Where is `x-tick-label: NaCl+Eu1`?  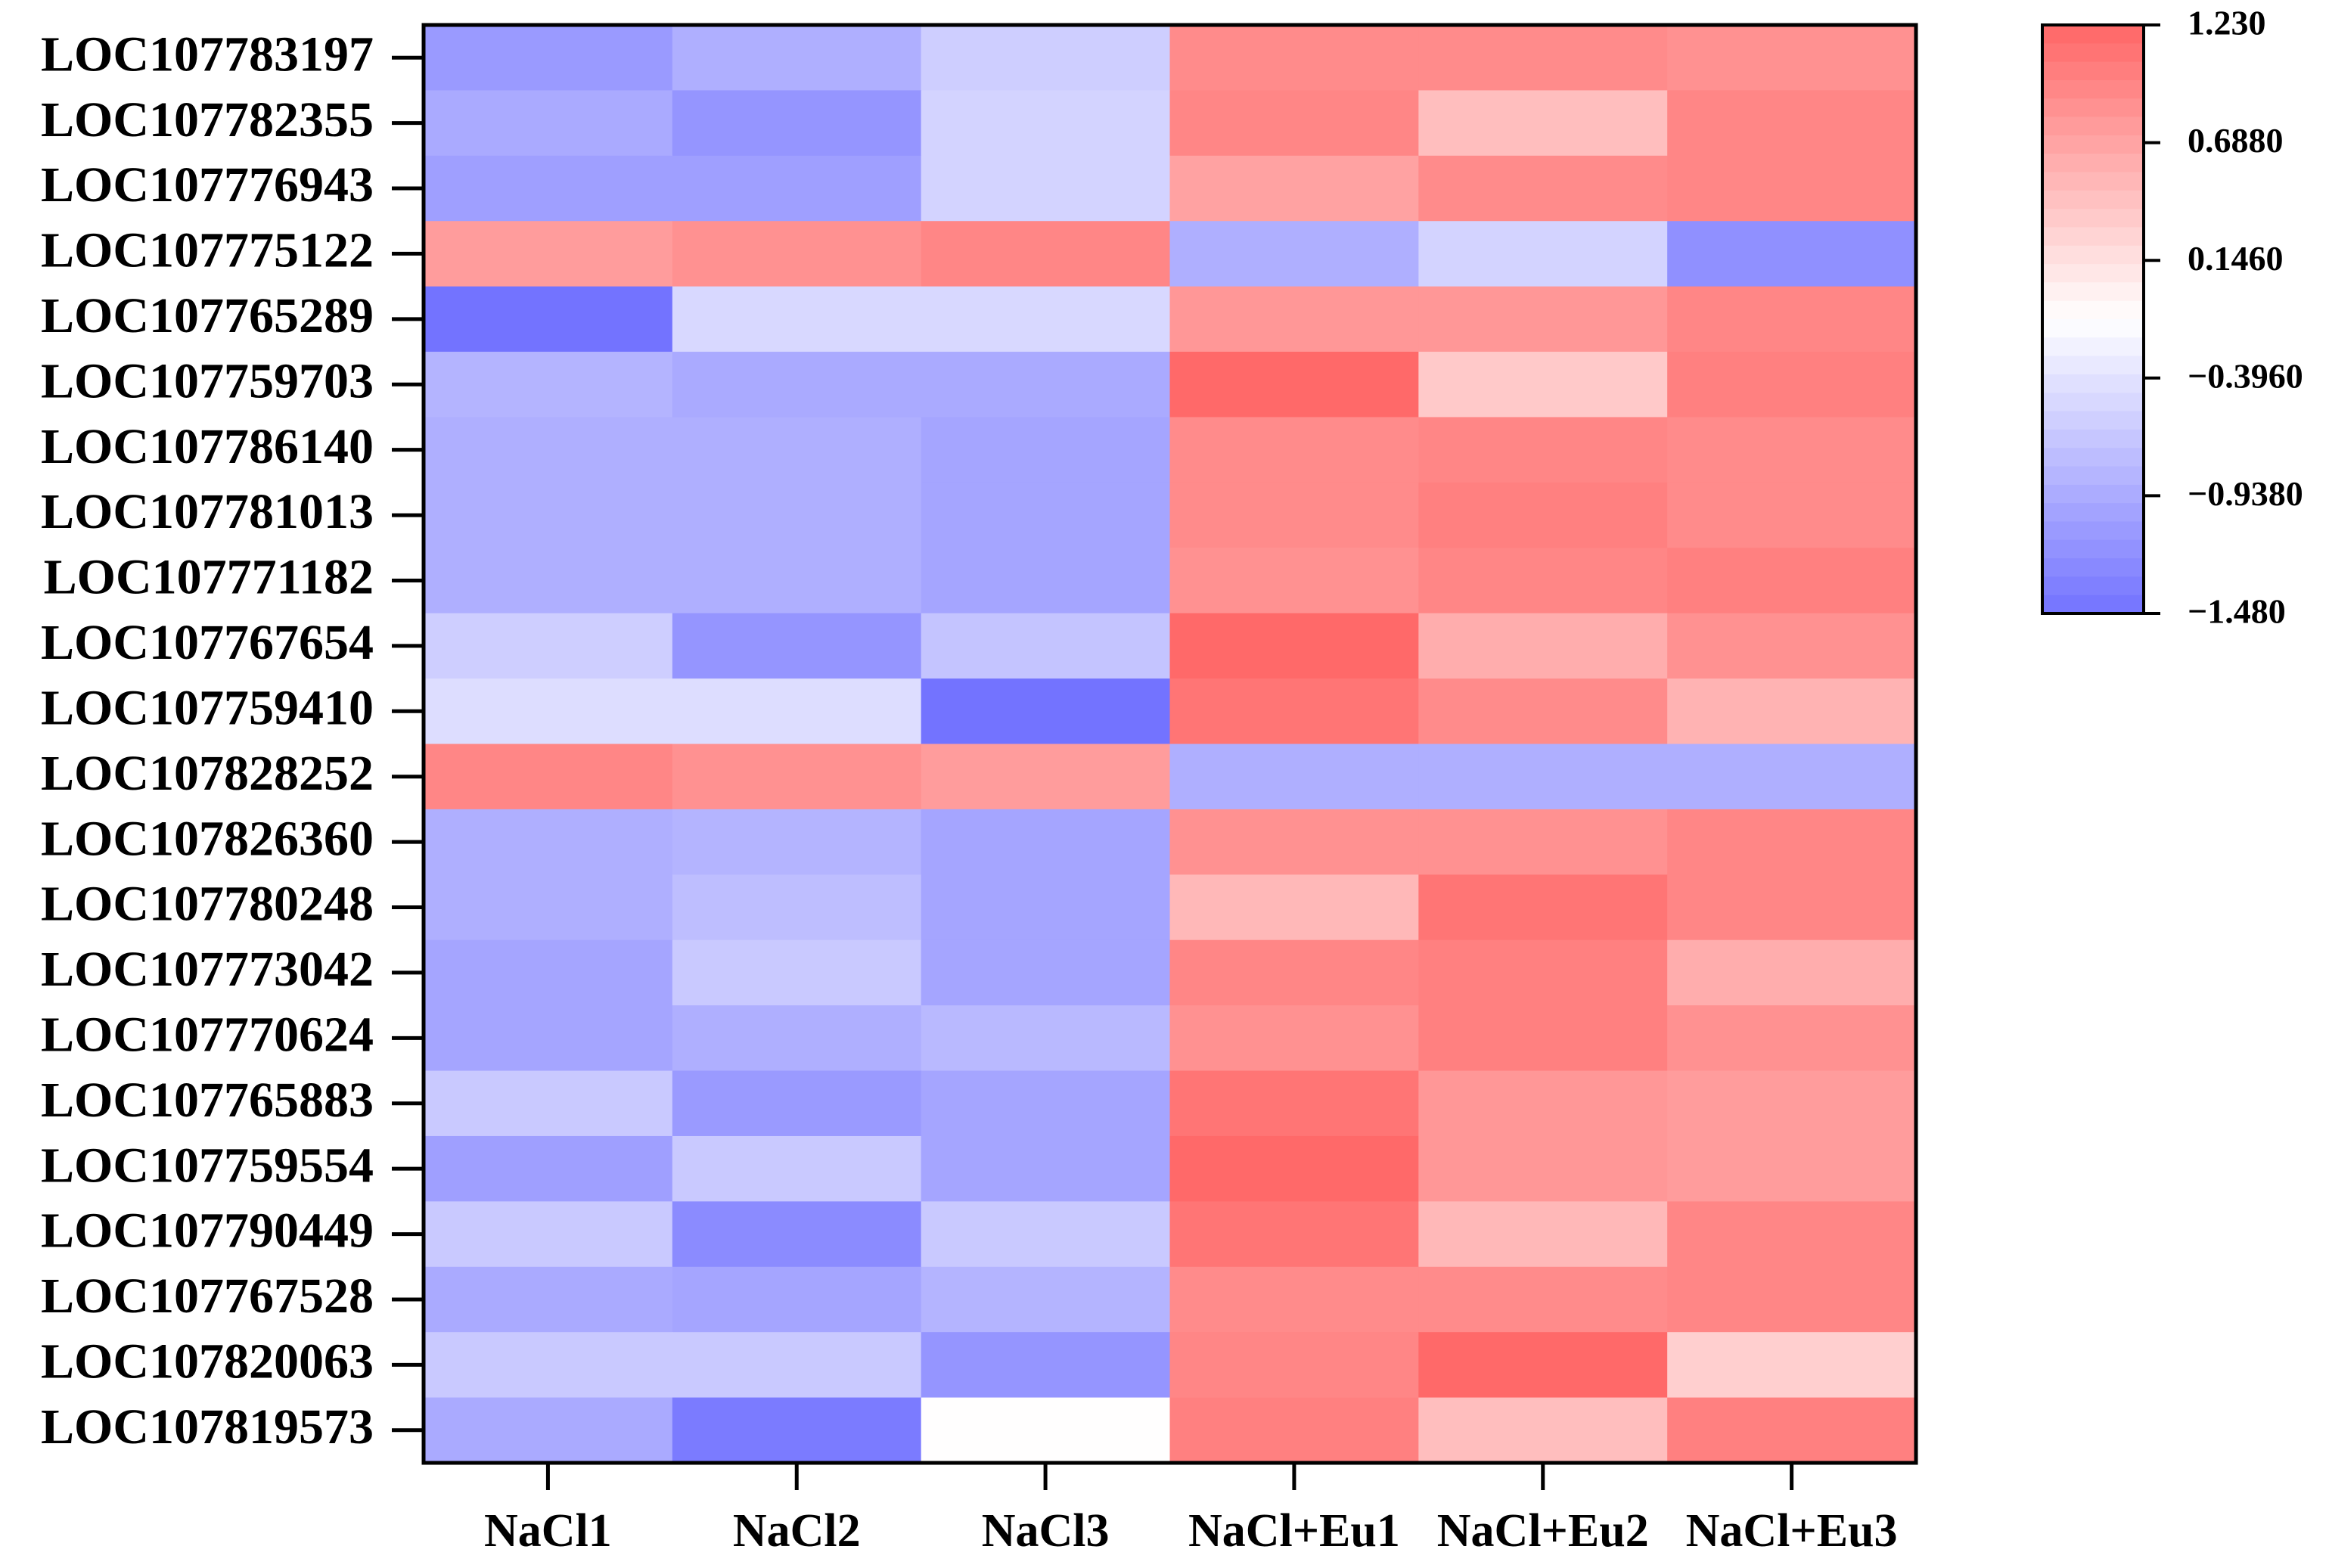 x-tick-label: NaCl+Eu1 is located at coordinates (1294, 1531).